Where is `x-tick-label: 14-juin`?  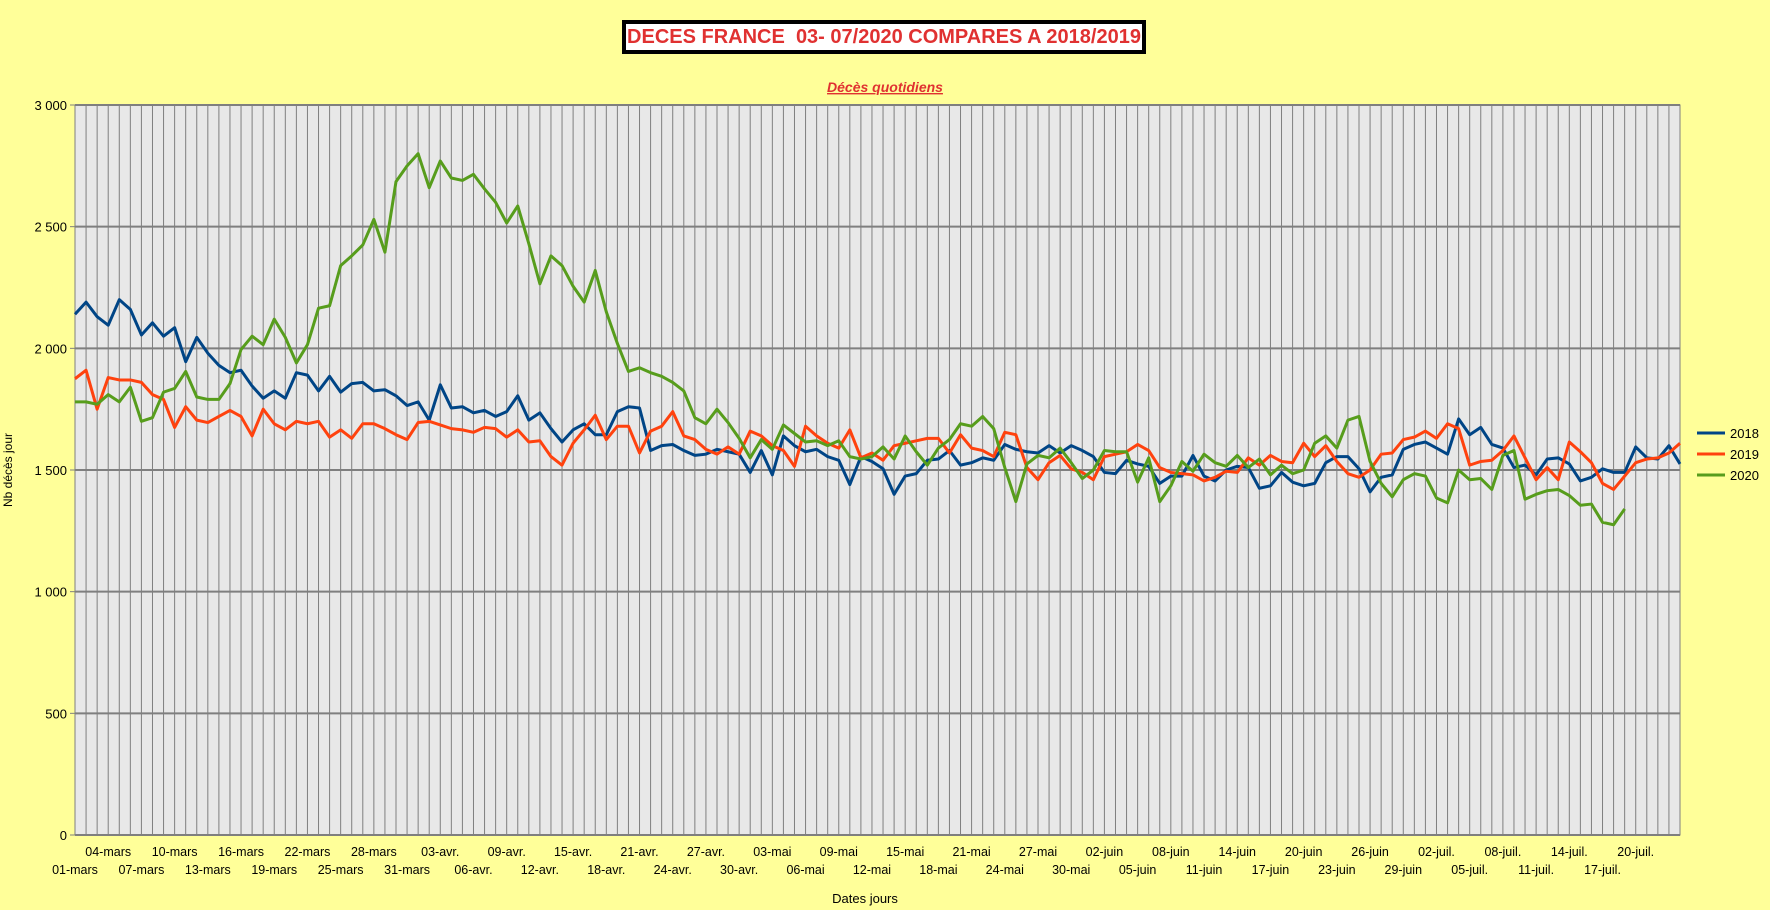
x-tick-label: 14-juin is located at coordinates (1237, 852).